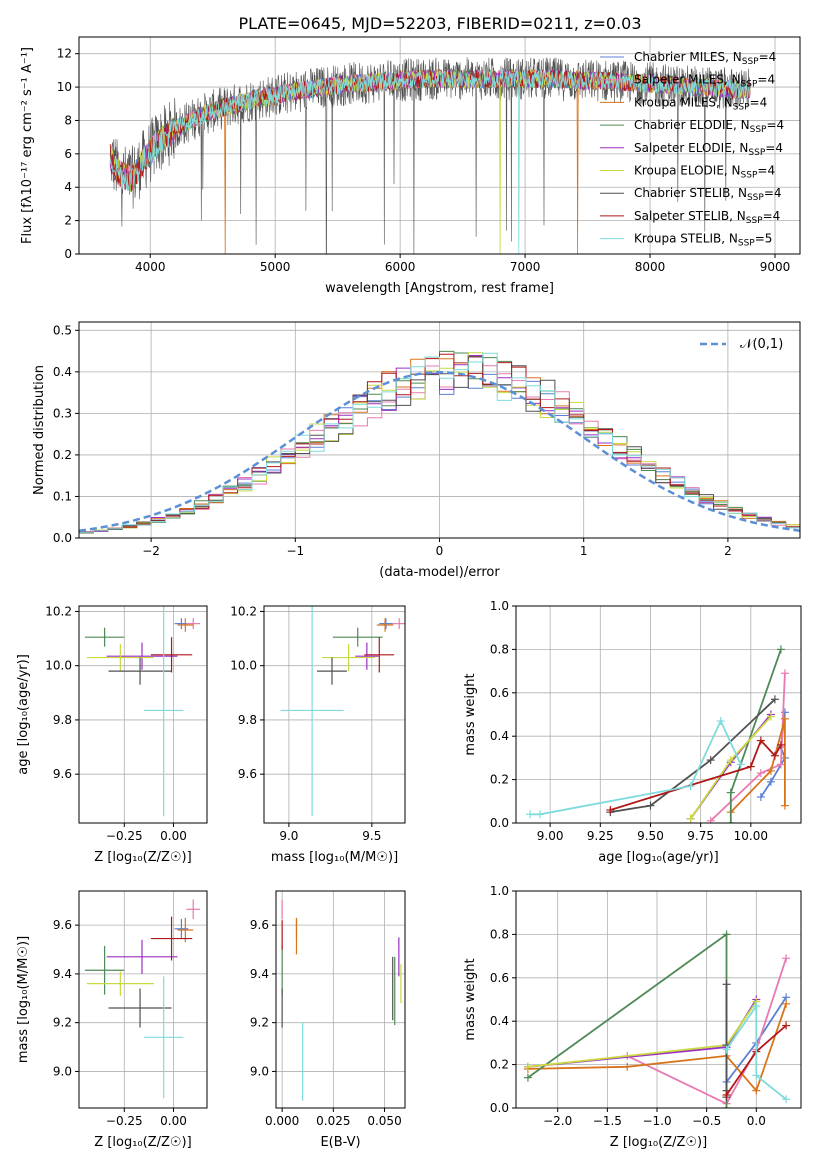 Image resolution: width=819 pixels, height=1170 pixels. Describe the element at coordinates (173, 1121) in the screenshot. I see `x-tick-label: 0.00` at that location.